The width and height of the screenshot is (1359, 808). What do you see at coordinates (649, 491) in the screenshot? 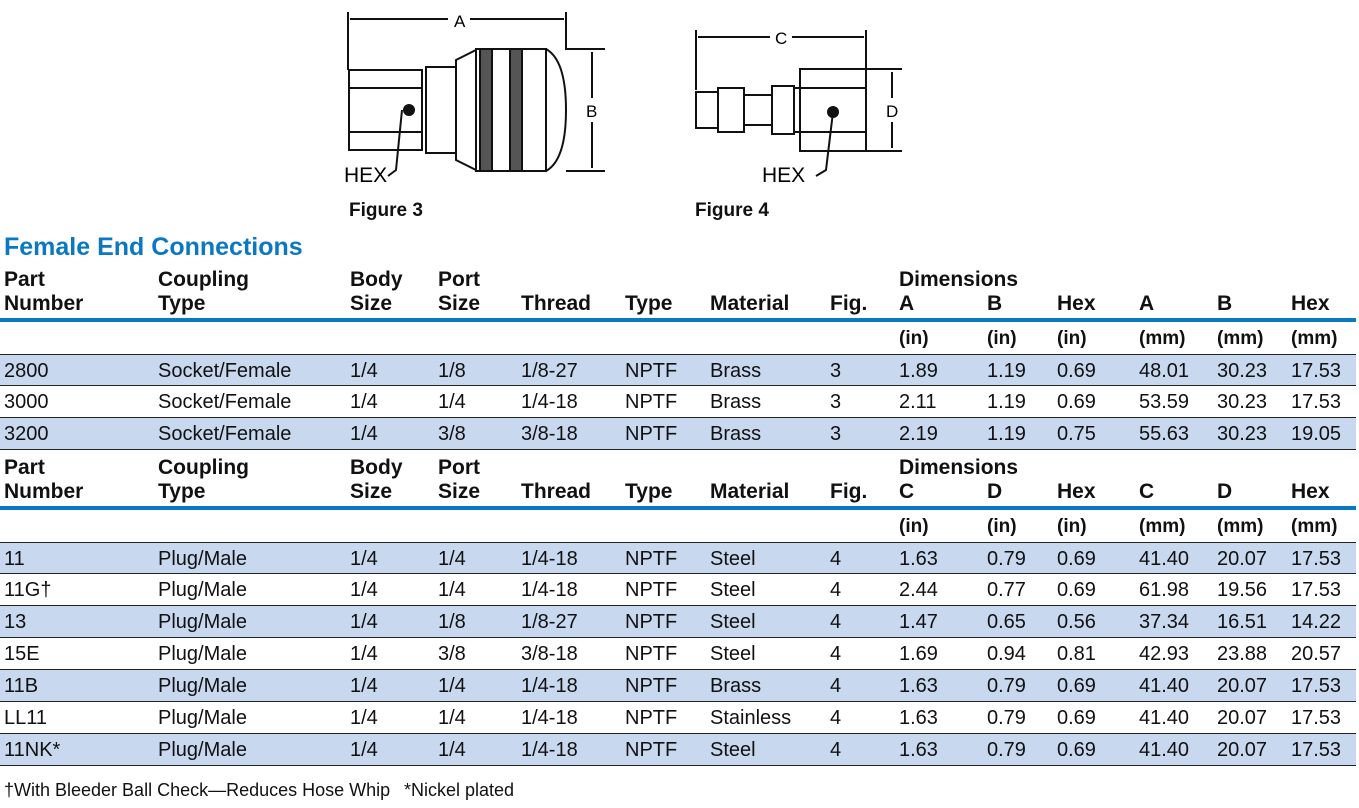
I see `column-header: Type` at bounding box center [649, 491].